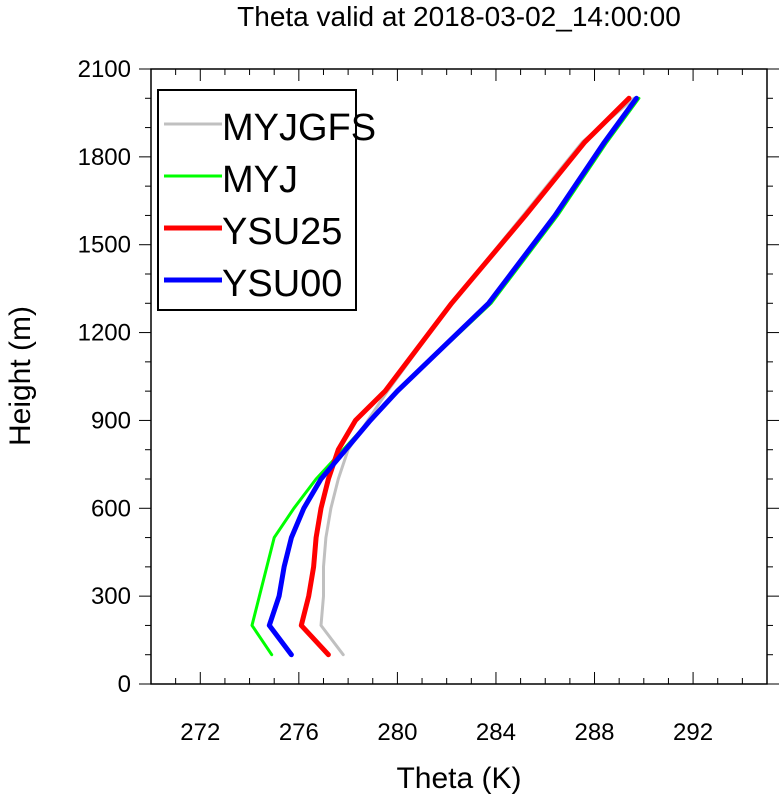 The height and width of the screenshot is (801, 783). I want to click on legend-label-ysu25: YSU25, so click(282, 232).